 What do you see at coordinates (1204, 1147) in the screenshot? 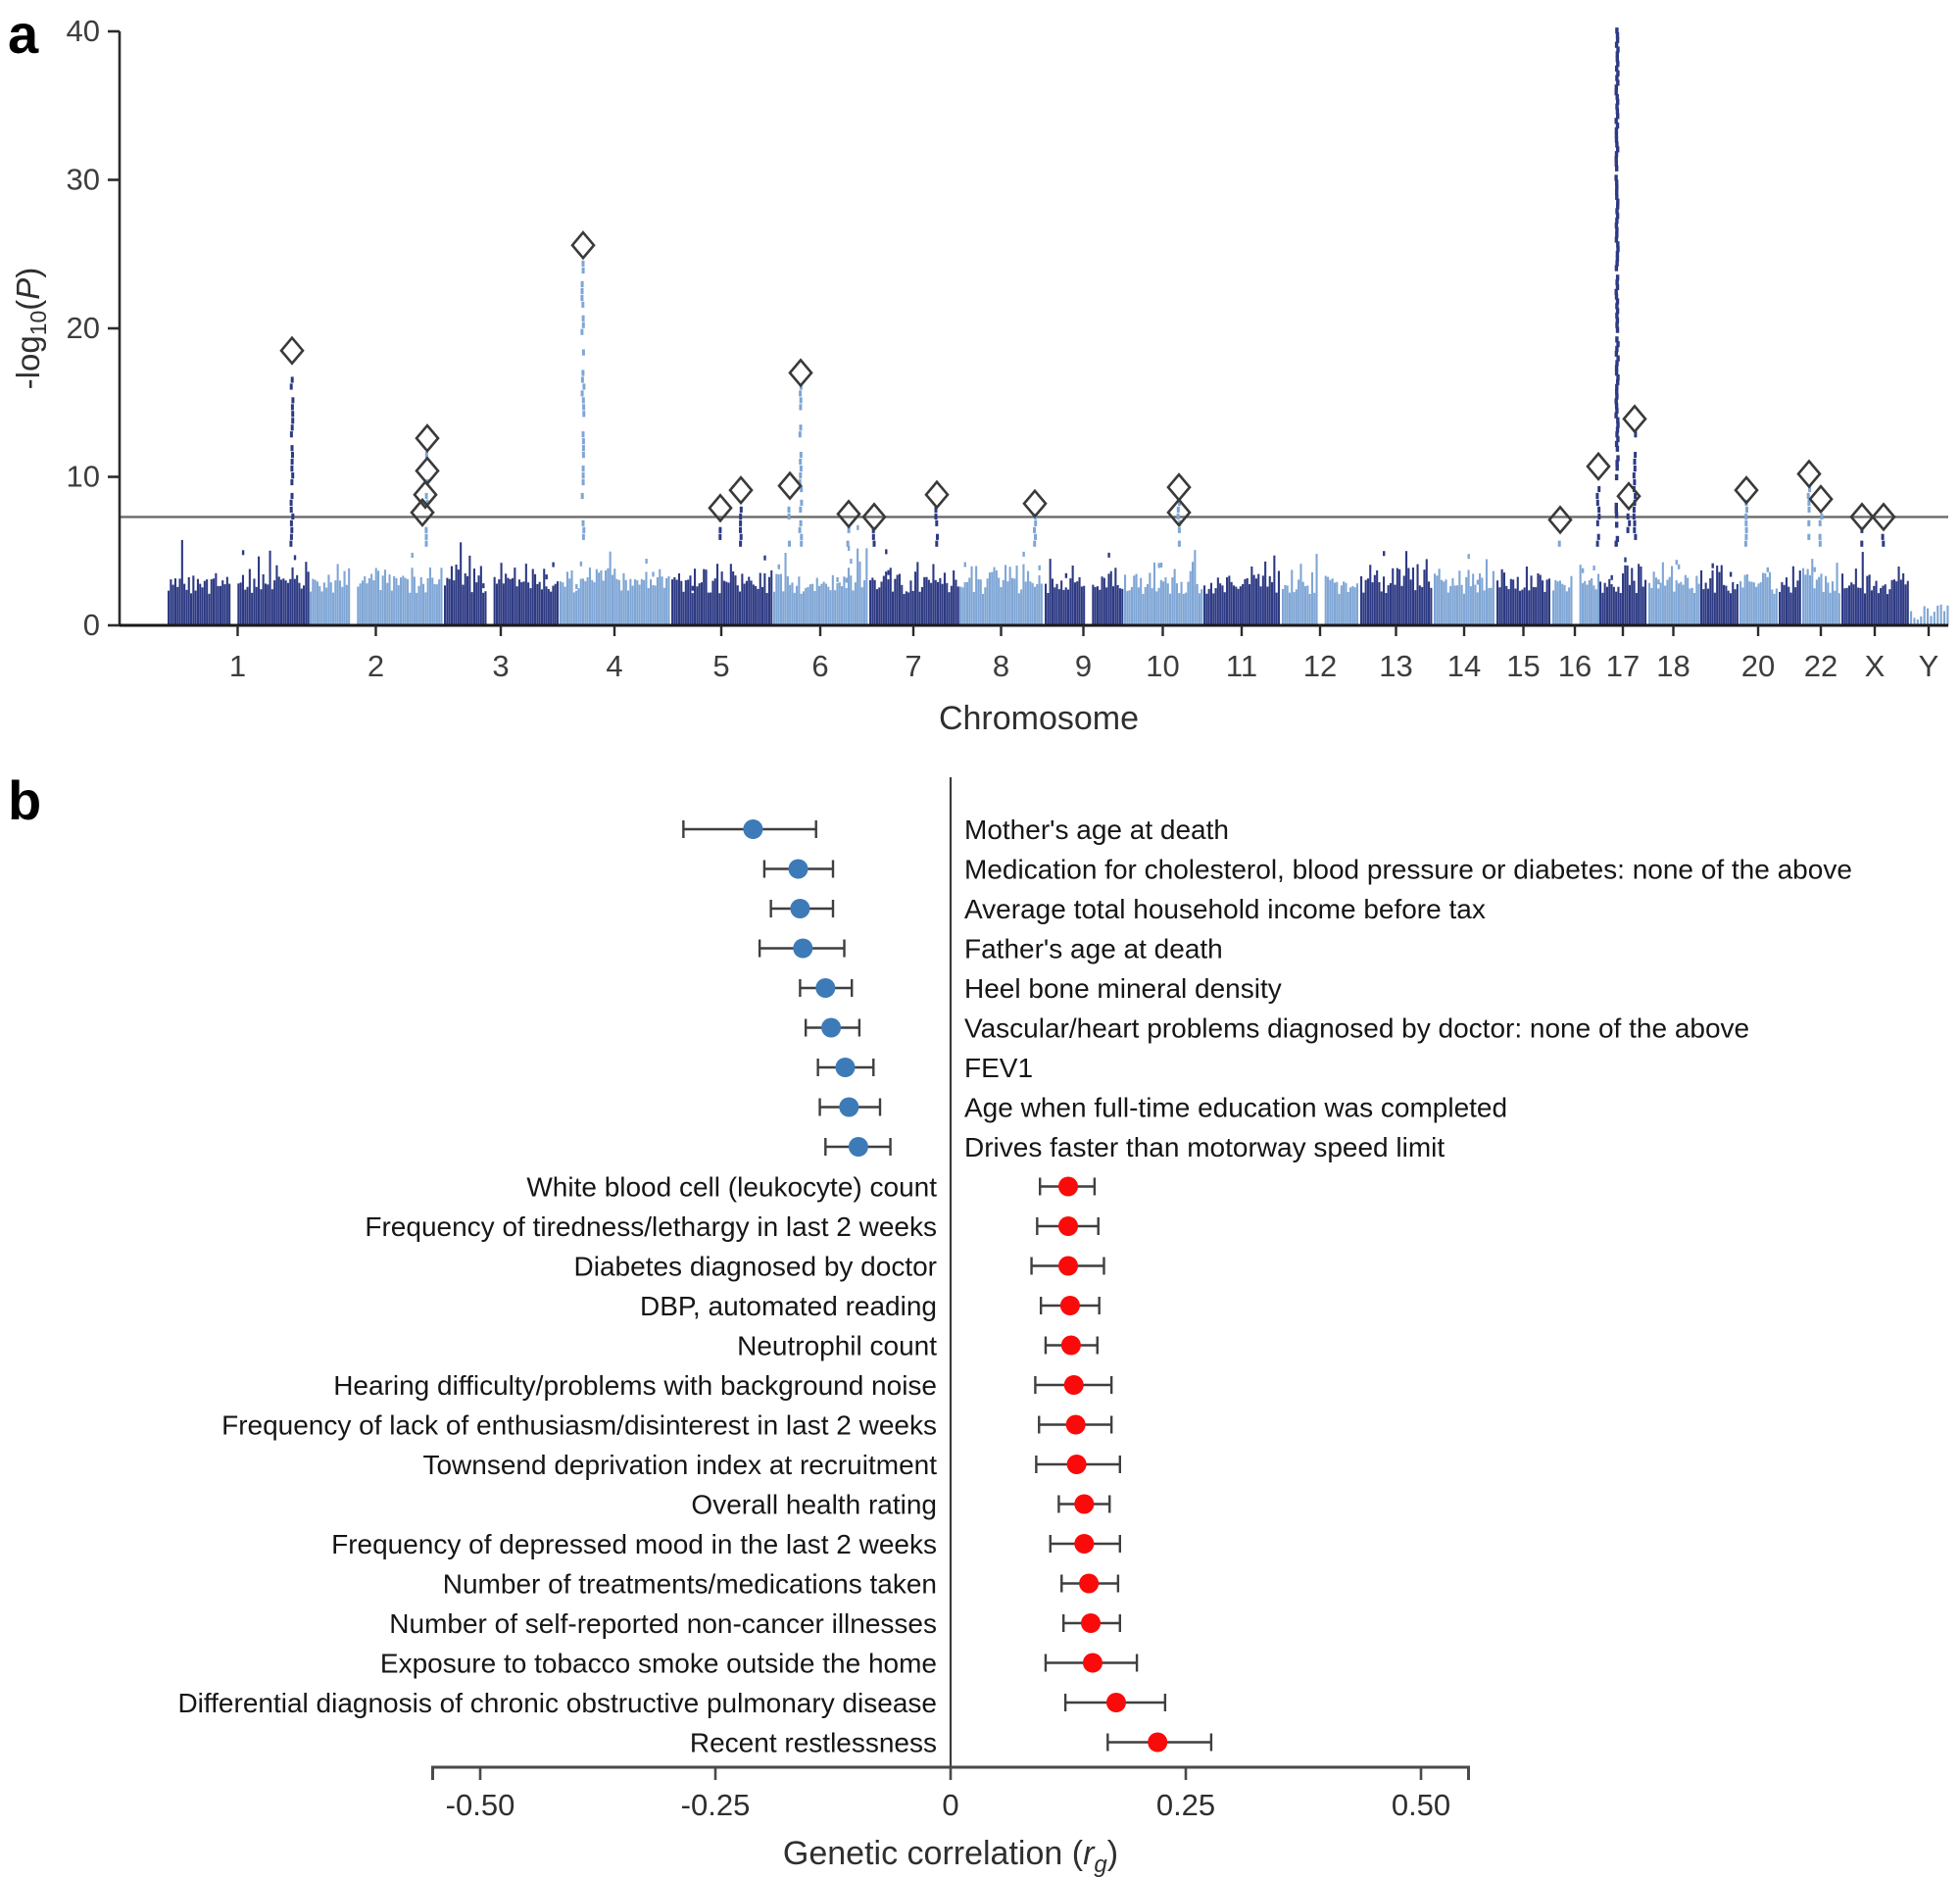
I see `trait-label: Drives faster than motorway speed limit` at bounding box center [1204, 1147].